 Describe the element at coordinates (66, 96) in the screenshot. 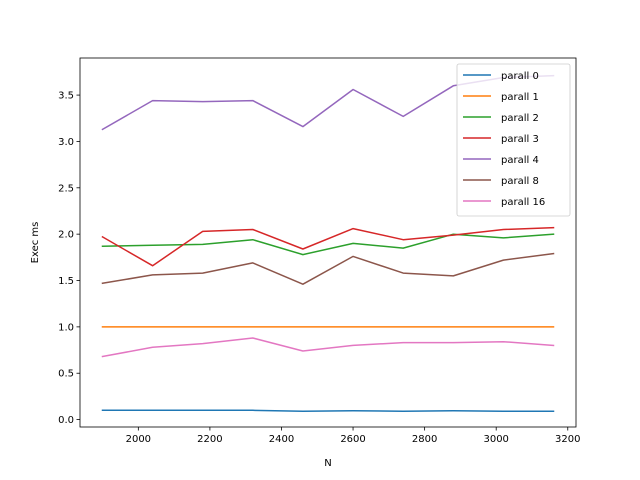

I see `y-tick-label: 3.5` at that location.